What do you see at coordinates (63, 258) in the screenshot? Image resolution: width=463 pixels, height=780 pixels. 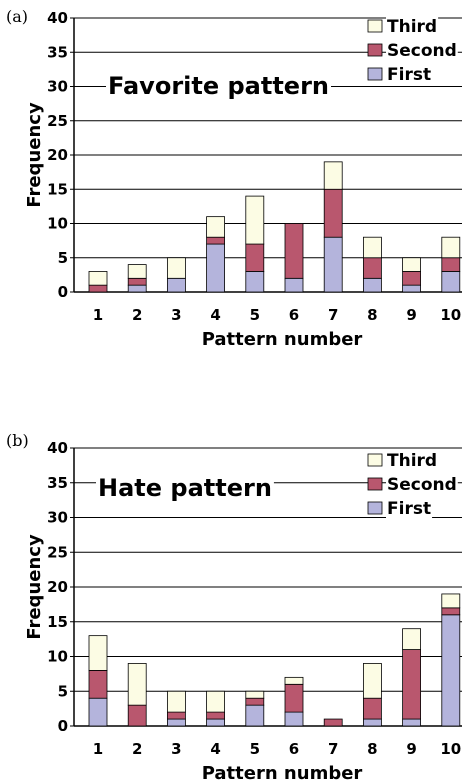 I see `y-tick-label: 5` at bounding box center [63, 258].